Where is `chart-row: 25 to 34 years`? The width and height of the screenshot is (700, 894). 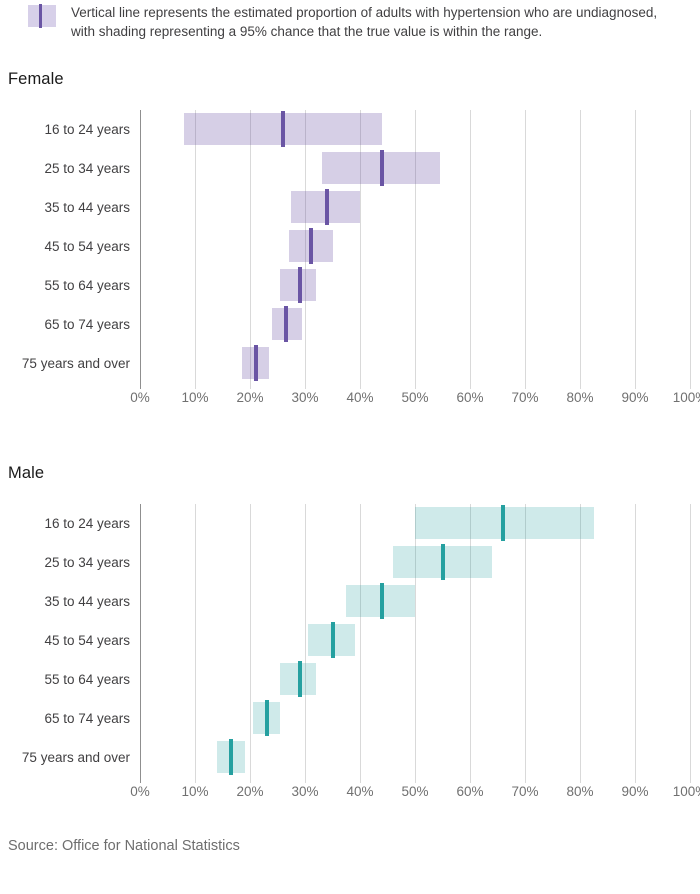
chart-row: 25 to 34 years is located at coordinates (350, 168).